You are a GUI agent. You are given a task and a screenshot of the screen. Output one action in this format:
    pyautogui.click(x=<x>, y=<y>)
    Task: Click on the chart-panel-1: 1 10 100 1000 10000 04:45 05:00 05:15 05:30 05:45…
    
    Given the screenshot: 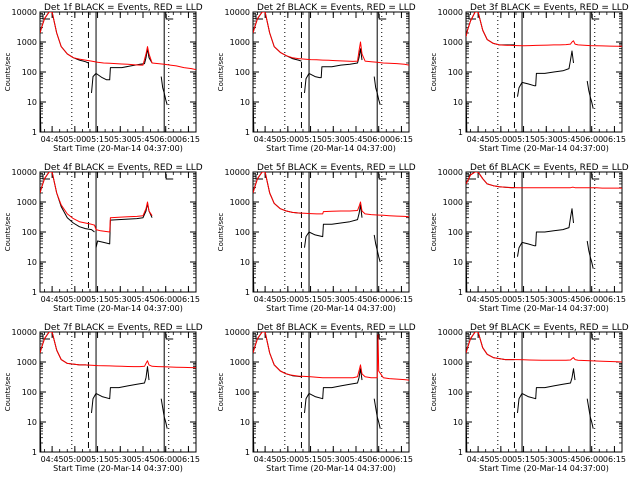 What is the action you would take?
    pyautogui.click(x=103, y=78)
    